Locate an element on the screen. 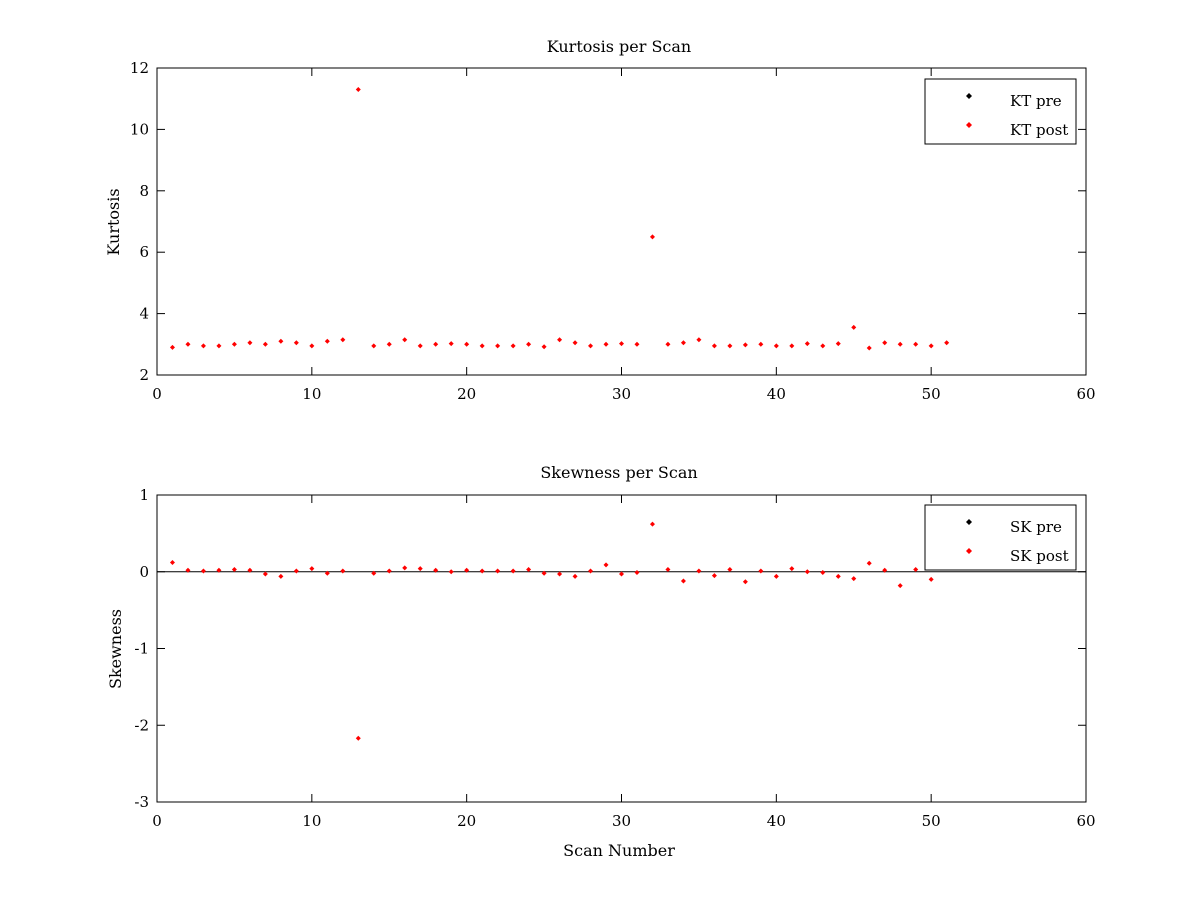 Image resolution: width=1200 pixels, height=900 pixels. legend-label-kt-pre: KT pre is located at coordinates (1036, 101).